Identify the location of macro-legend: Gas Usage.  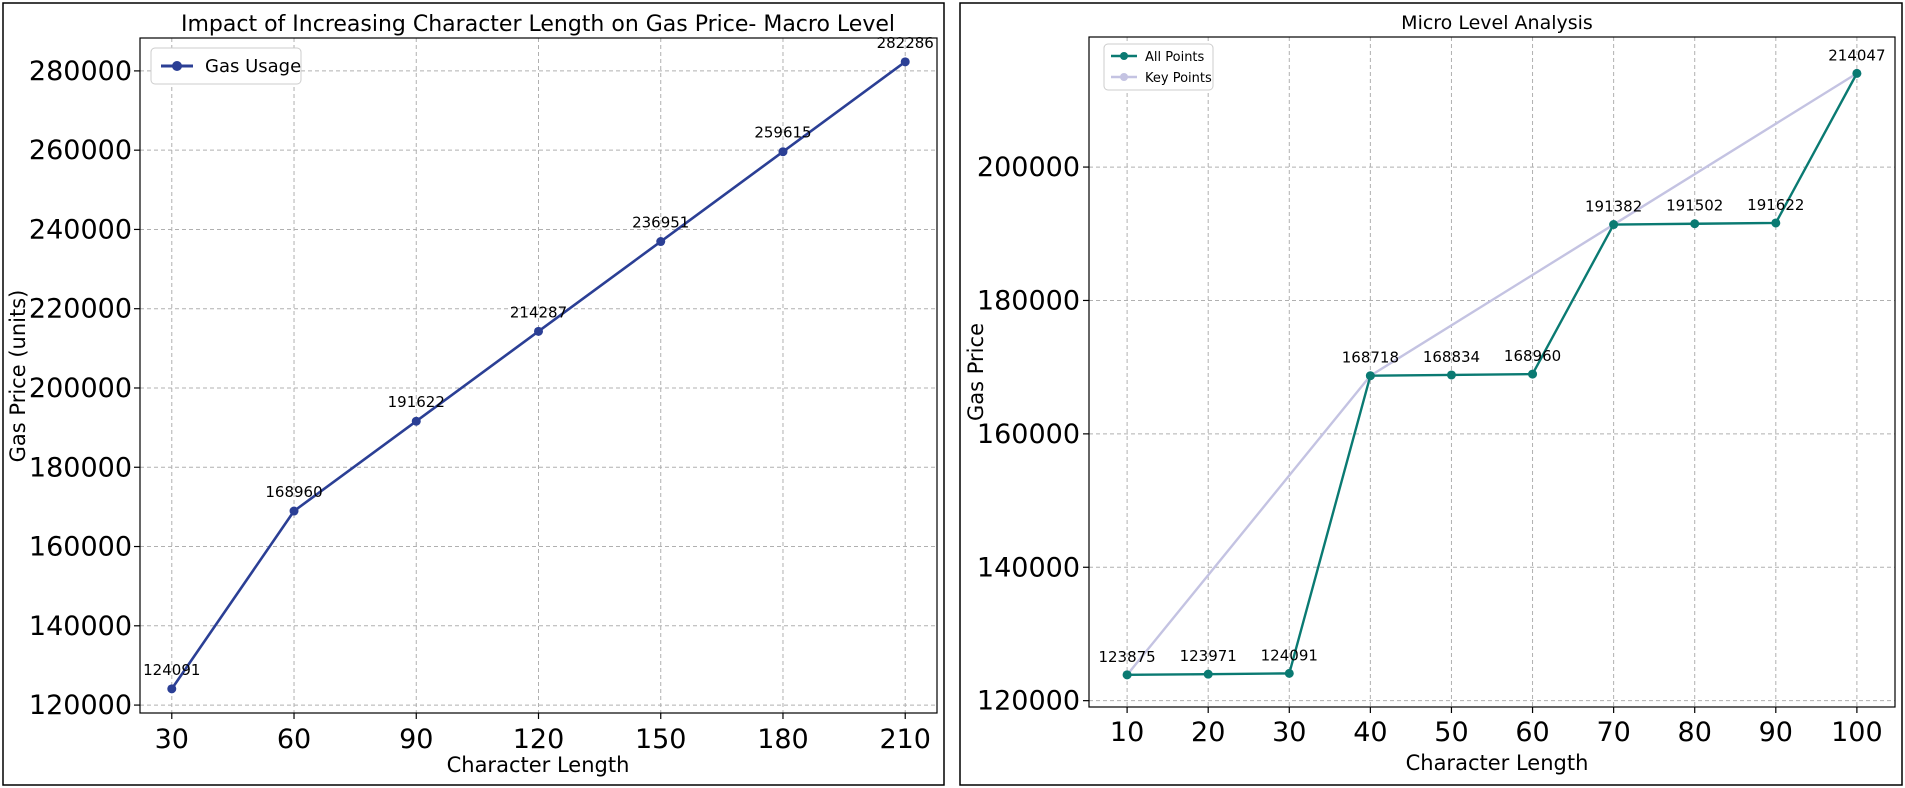
(226, 66).